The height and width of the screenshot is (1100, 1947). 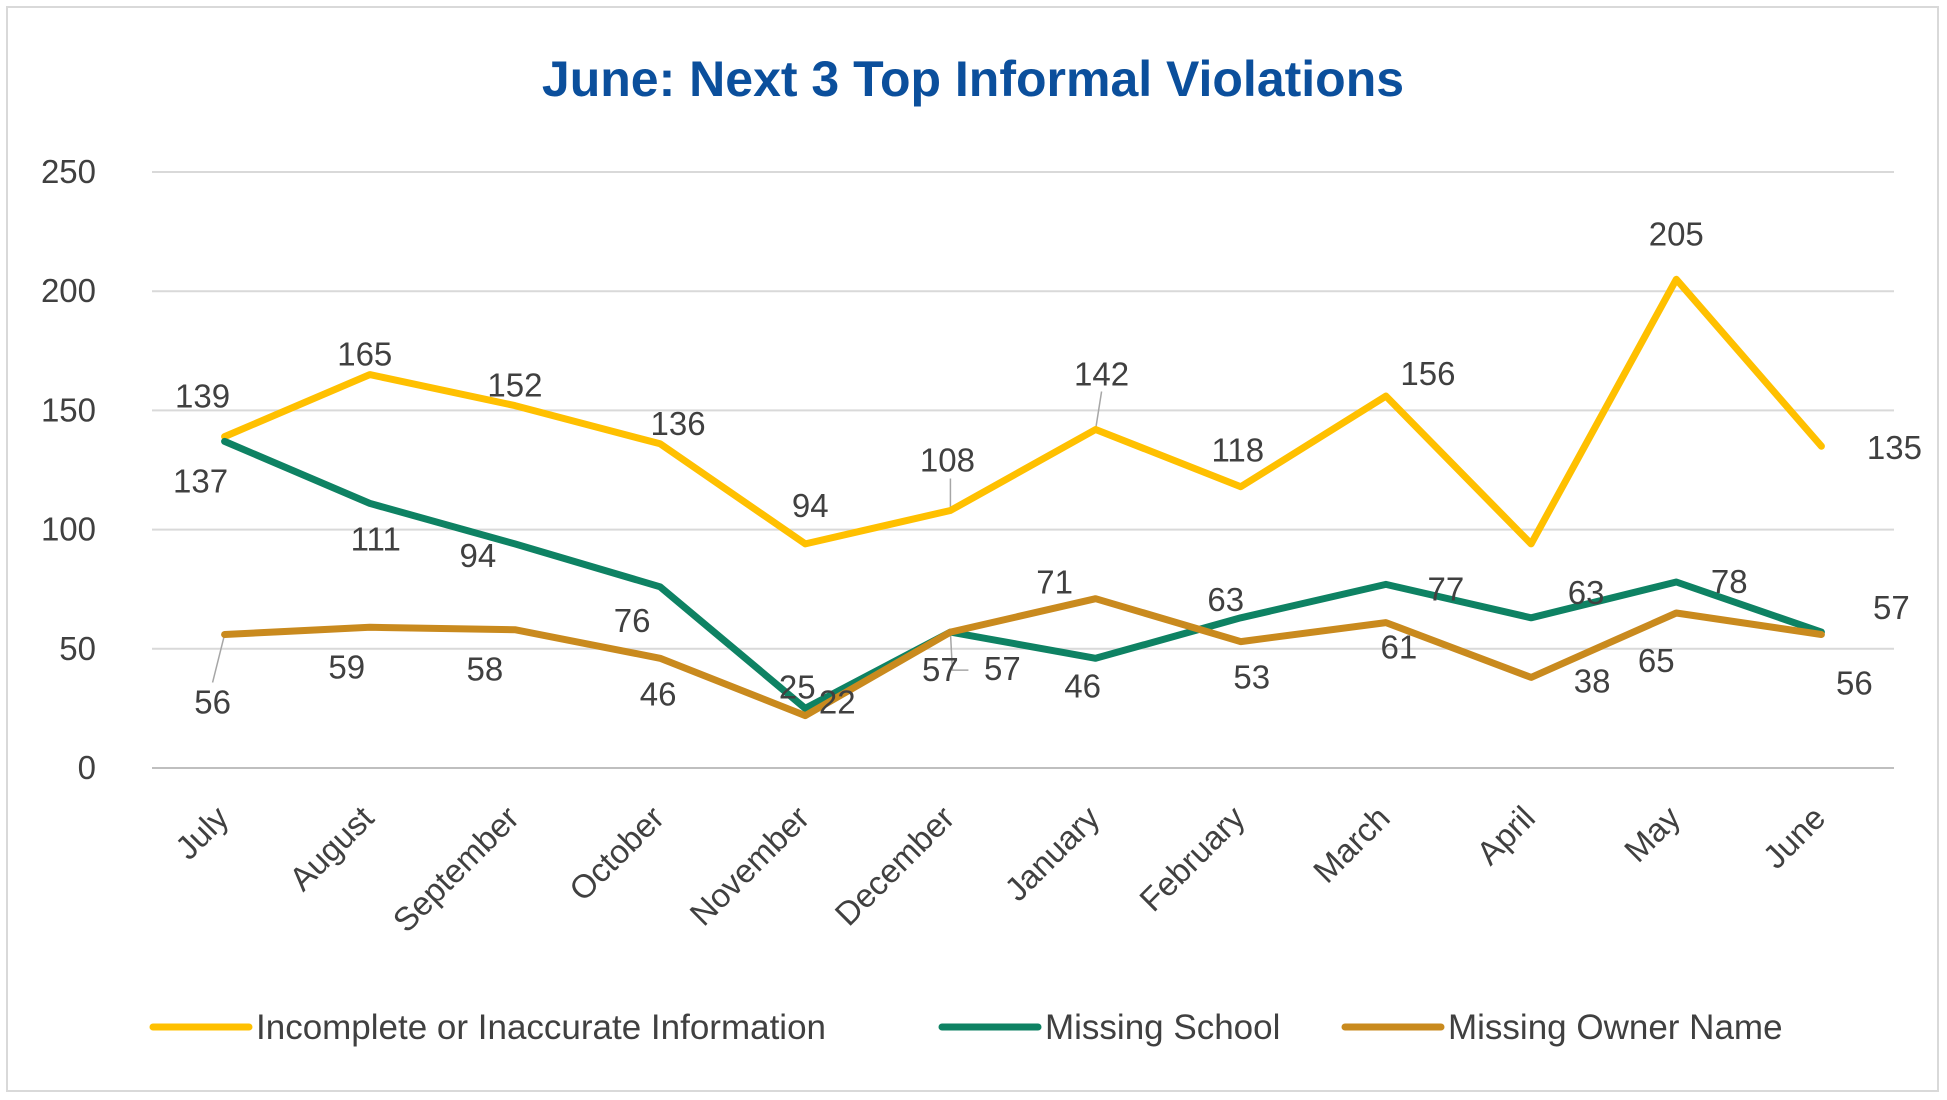 I want to click on x-tick-label: December, so click(x=895, y=866).